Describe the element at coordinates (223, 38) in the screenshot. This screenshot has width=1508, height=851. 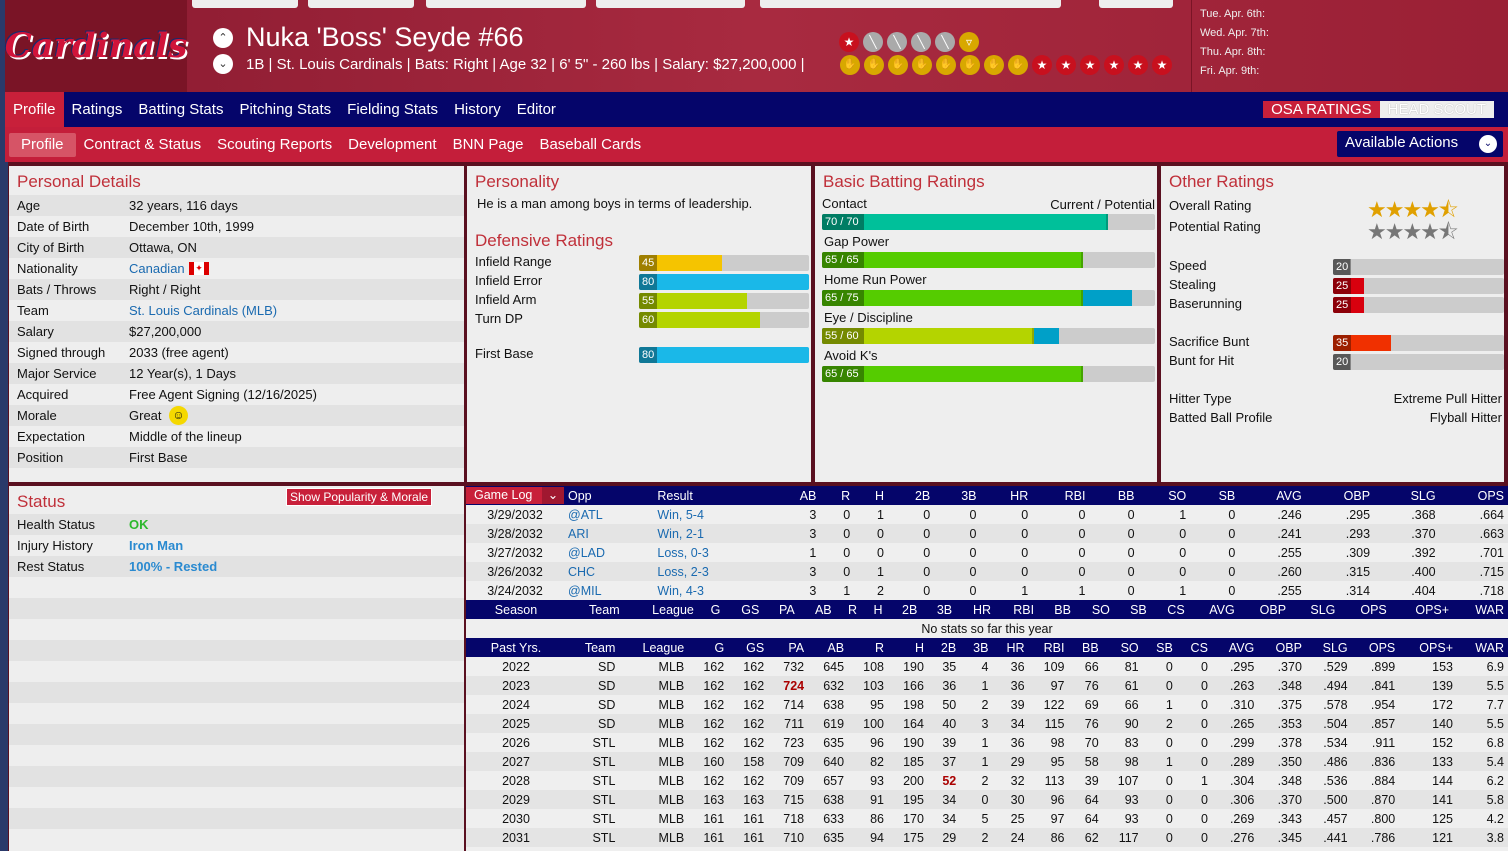
I see `previous-player-button: ⌃` at that location.